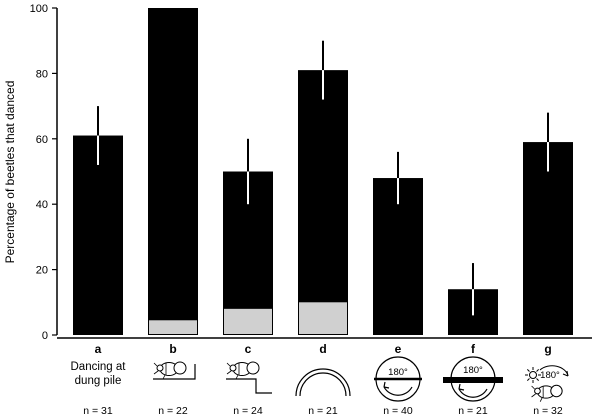 Image resolution: width=600 pixels, height=418 pixels. I want to click on category-sublabel: dung pile, so click(98, 381).